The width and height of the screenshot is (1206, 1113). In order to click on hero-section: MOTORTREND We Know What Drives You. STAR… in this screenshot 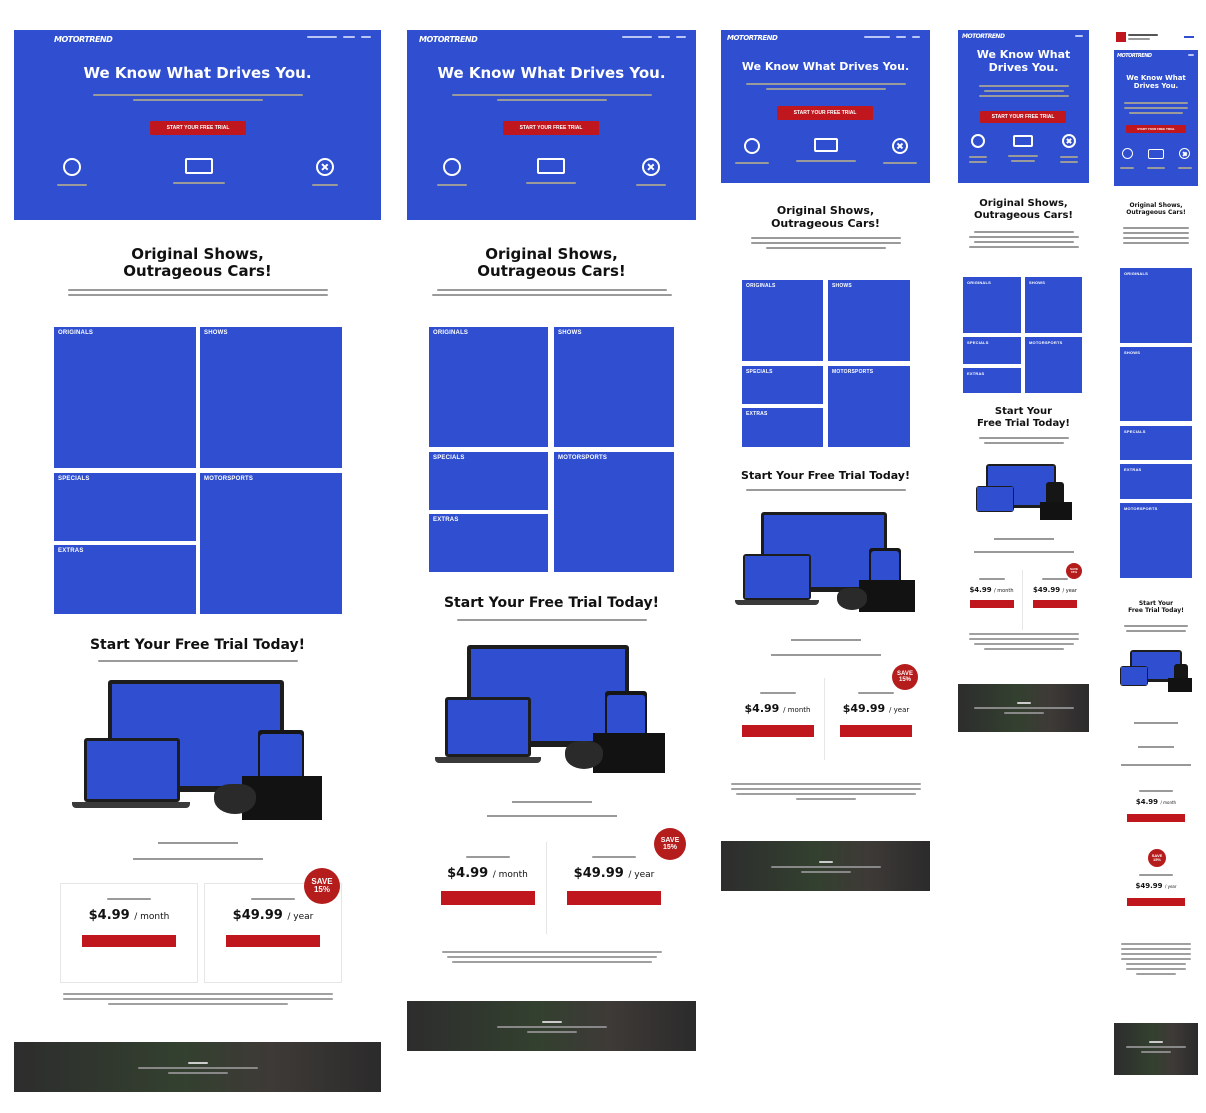, I will do `click(825, 106)`.